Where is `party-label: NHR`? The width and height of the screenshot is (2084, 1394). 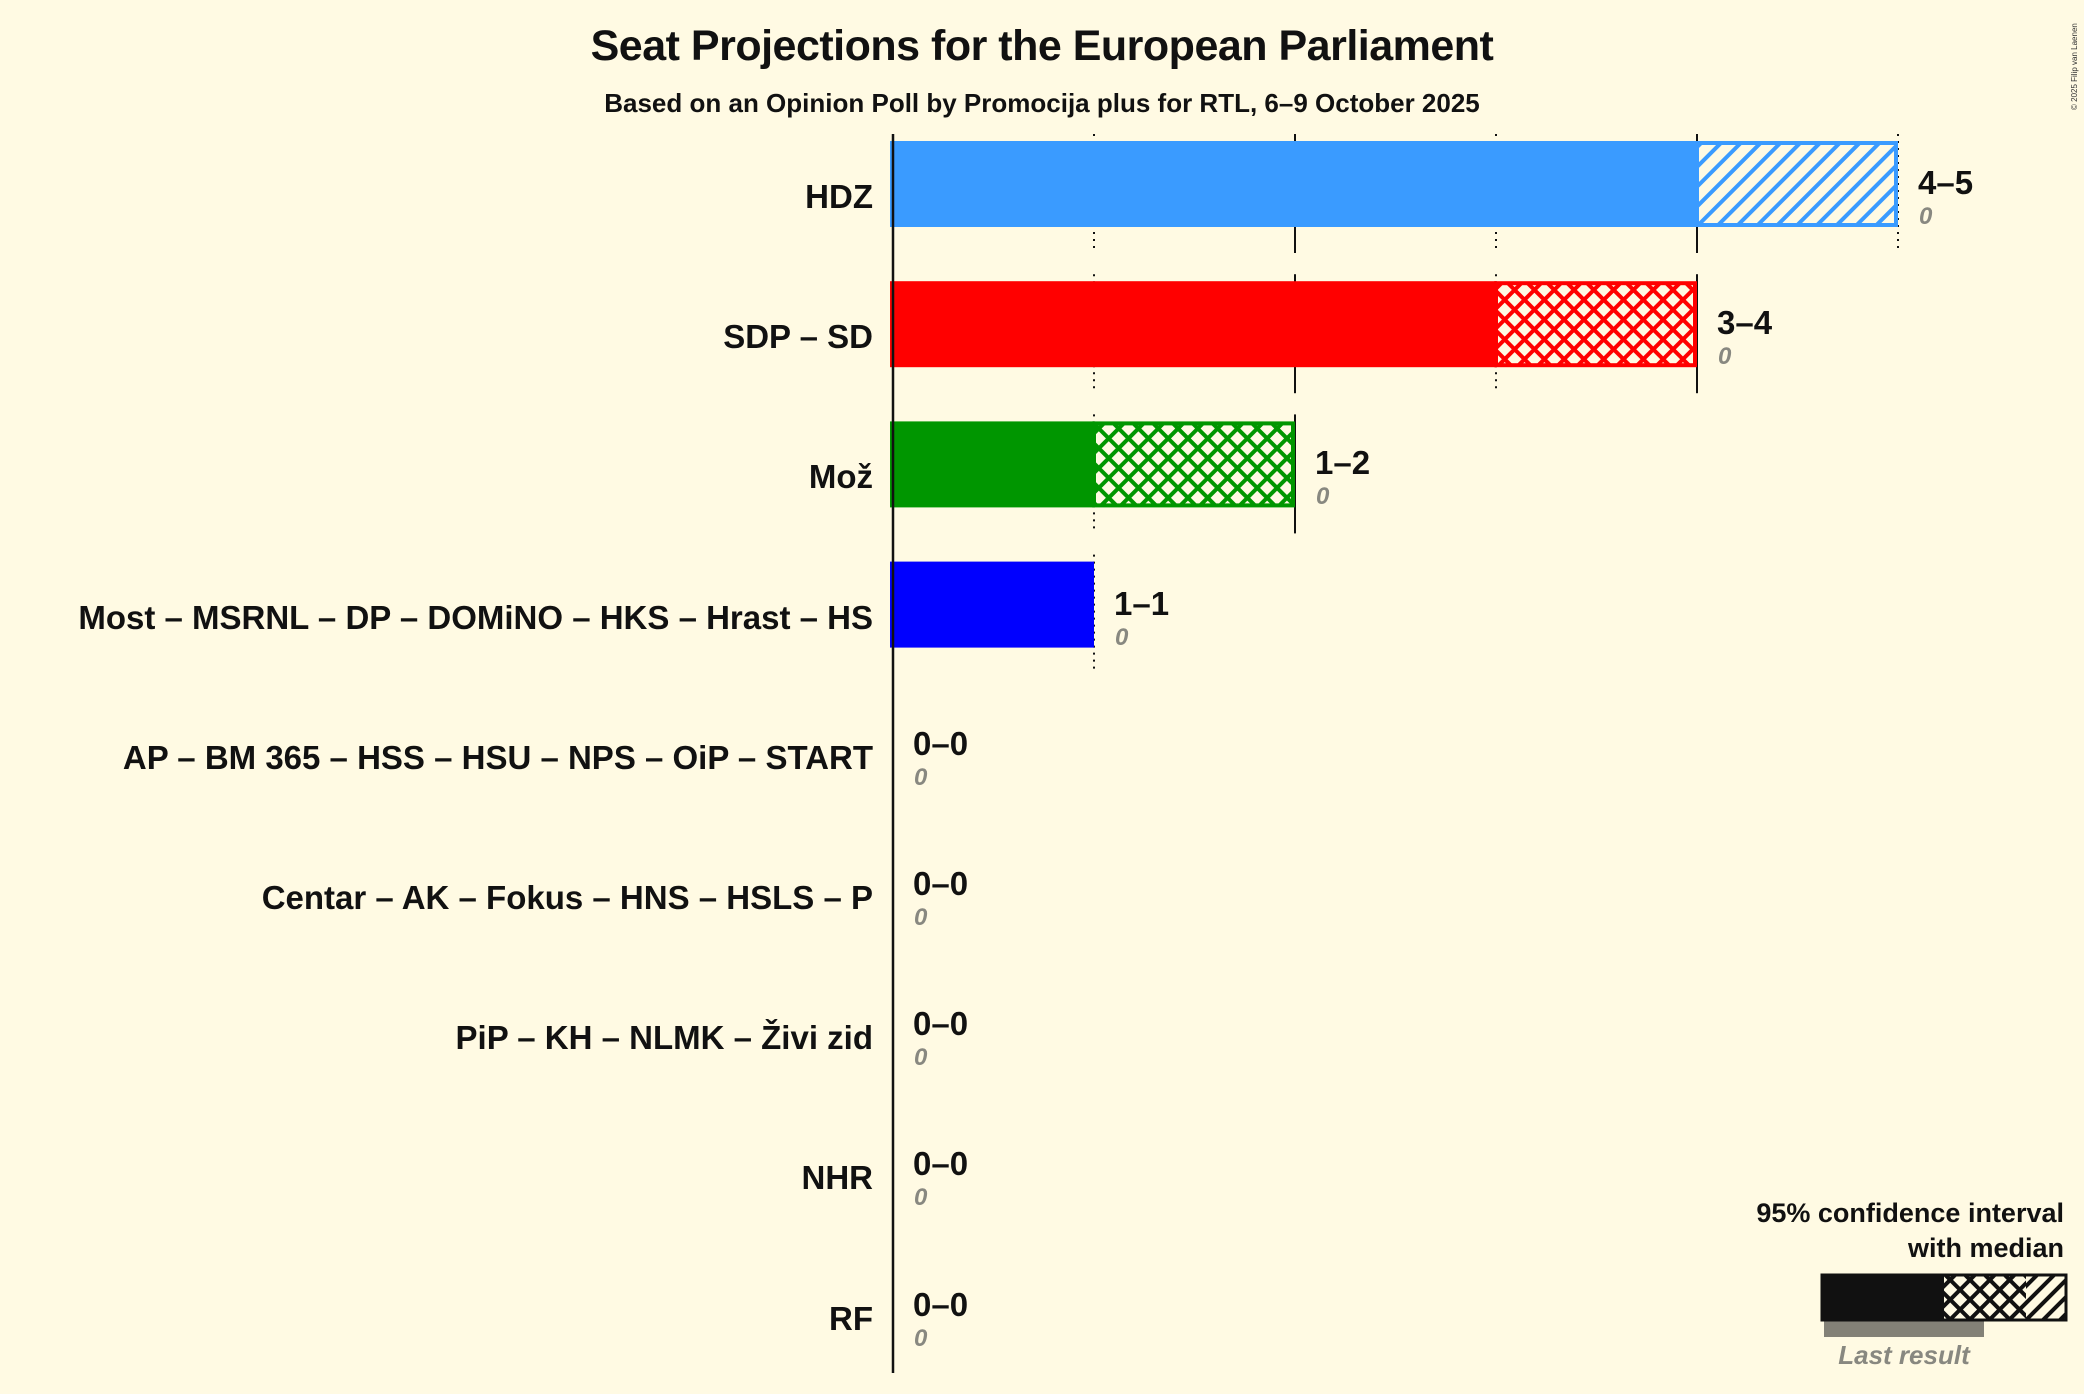 party-label: NHR is located at coordinates (837, 1178).